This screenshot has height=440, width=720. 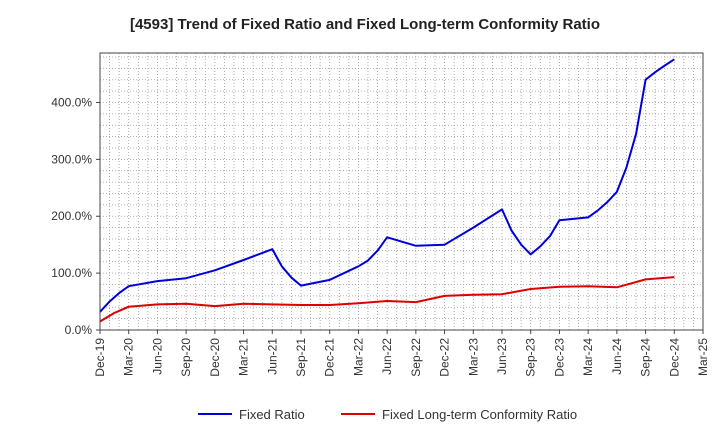 I want to click on legend-label-1: Fixed Ratio, so click(x=272, y=414).